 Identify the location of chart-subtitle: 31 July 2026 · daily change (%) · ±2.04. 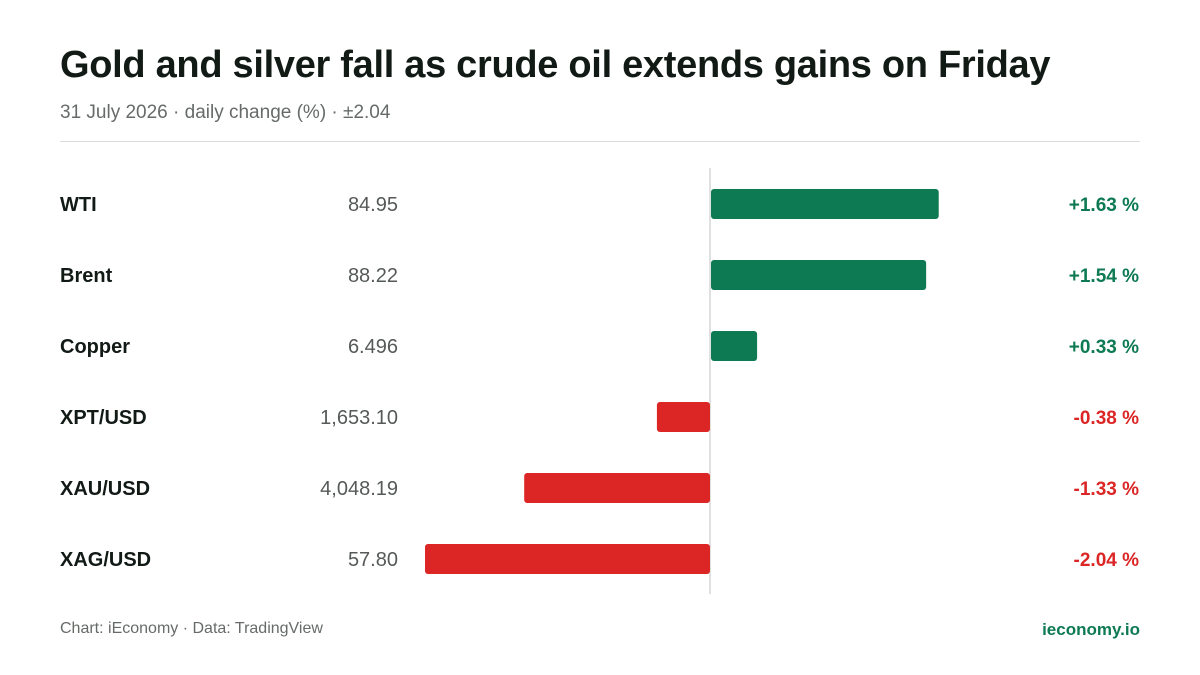
(225, 112).